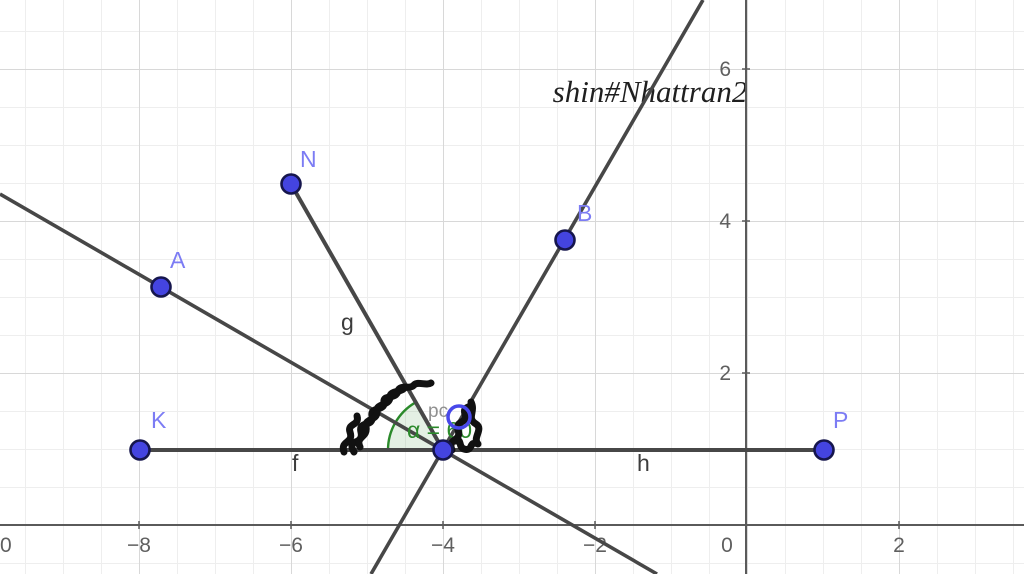 This screenshot has width=1024, height=574. Describe the element at coordinates (291, 545) in the screenshot. I see `x-tick--6: −6` at that location.